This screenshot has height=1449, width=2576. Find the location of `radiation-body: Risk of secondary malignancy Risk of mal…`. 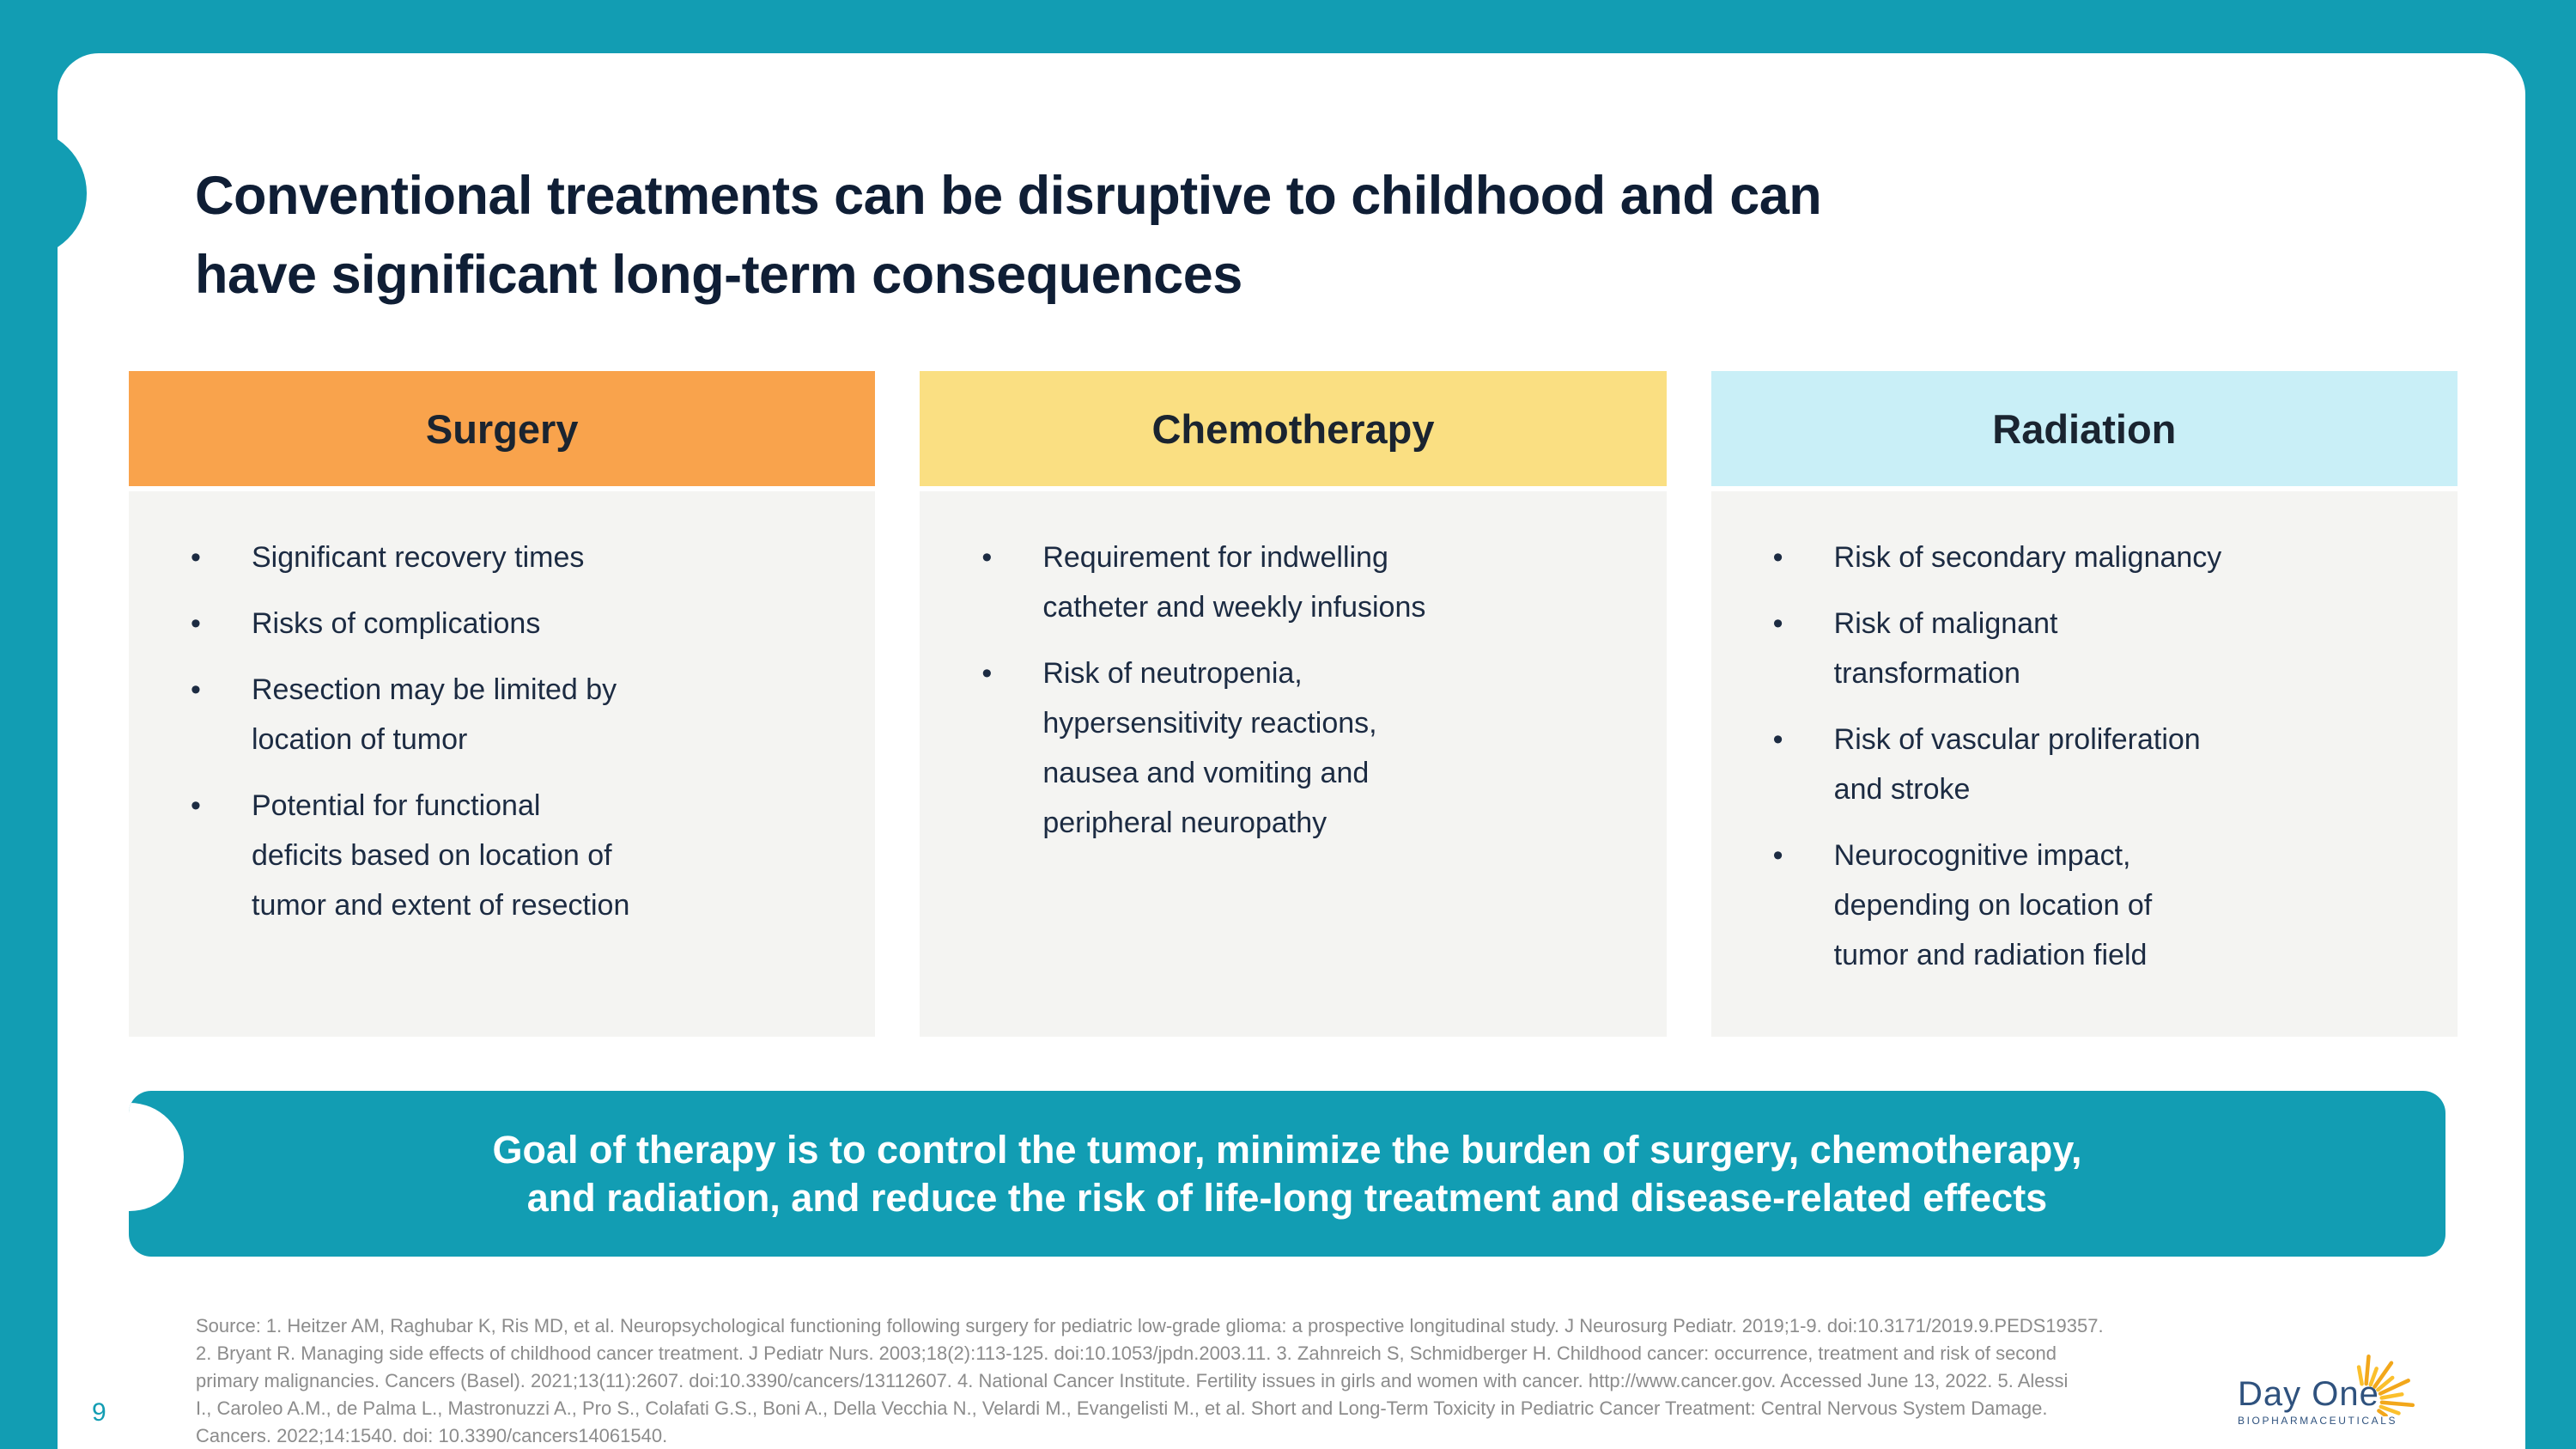

radiation-body: Risk of secondary malignancy Risk of mal… is located at coordinates (2084, 764).